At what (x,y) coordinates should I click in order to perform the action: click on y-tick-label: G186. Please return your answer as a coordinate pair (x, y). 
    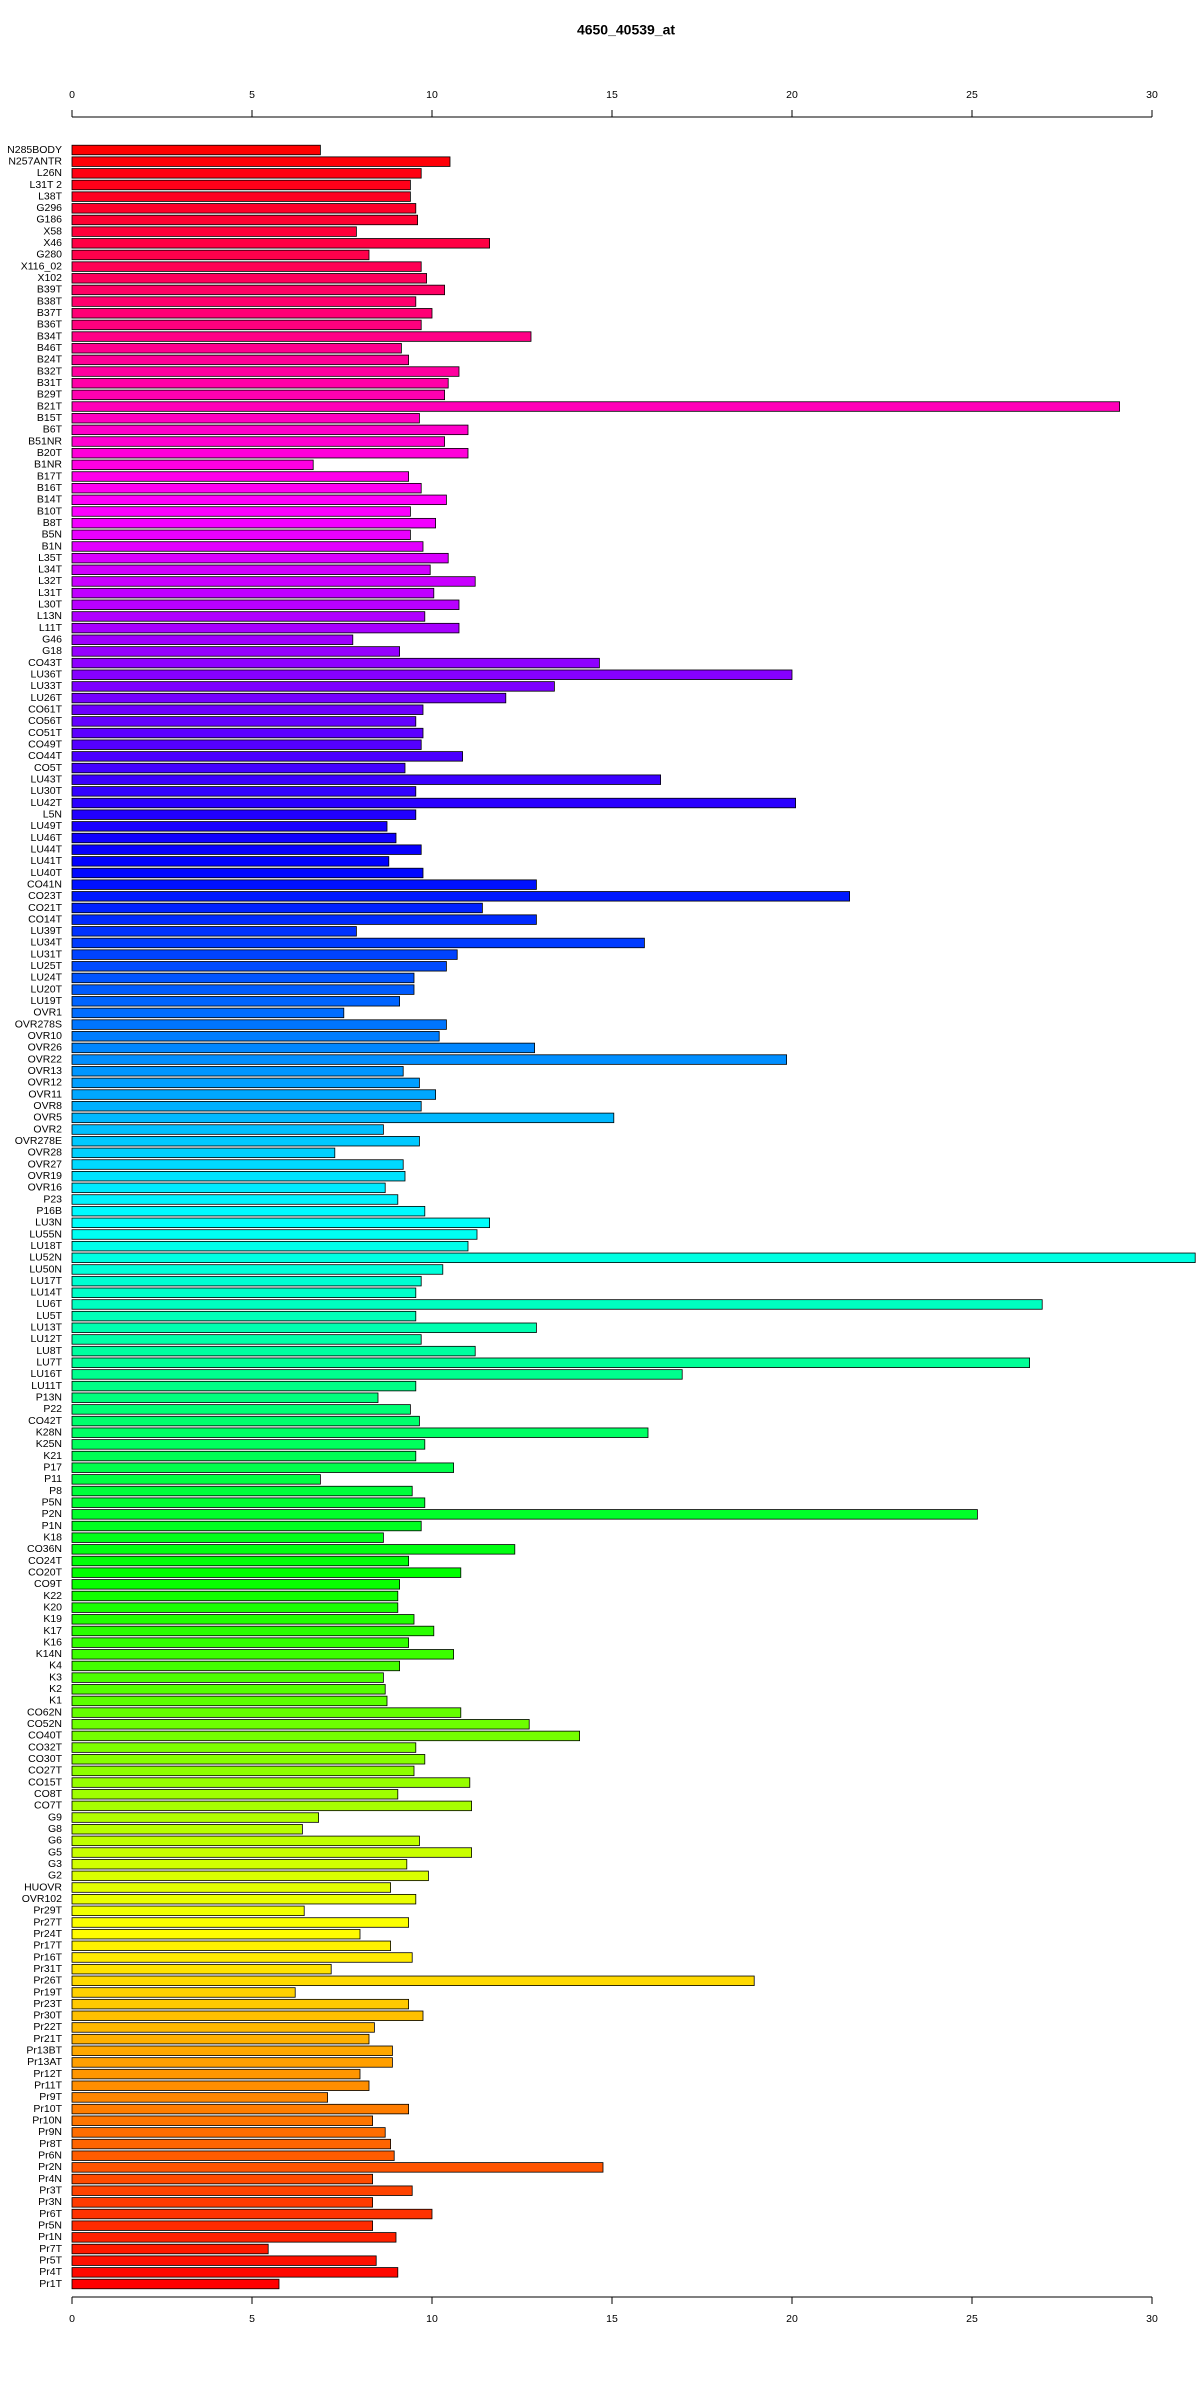
    Looking at the image, I should click on (49, 220).